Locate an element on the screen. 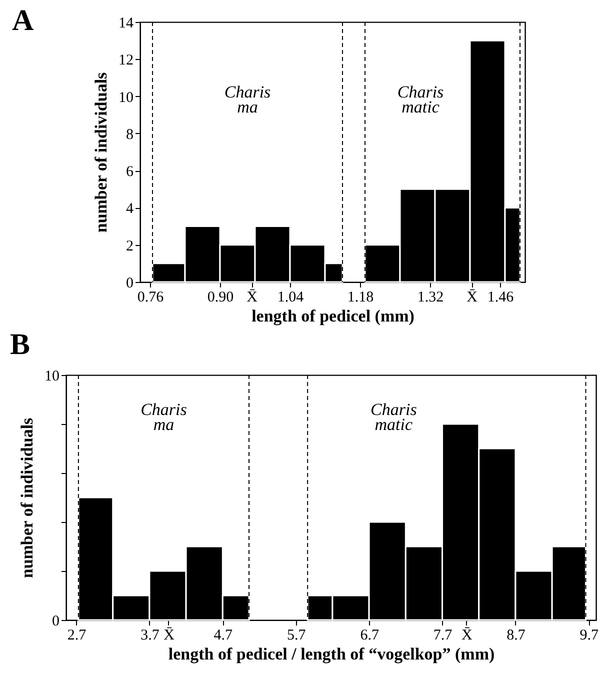 Image resolution: width=611 pixels, height=692 pixels. y-tick-label: 6 is located at coordinates (130, 172).